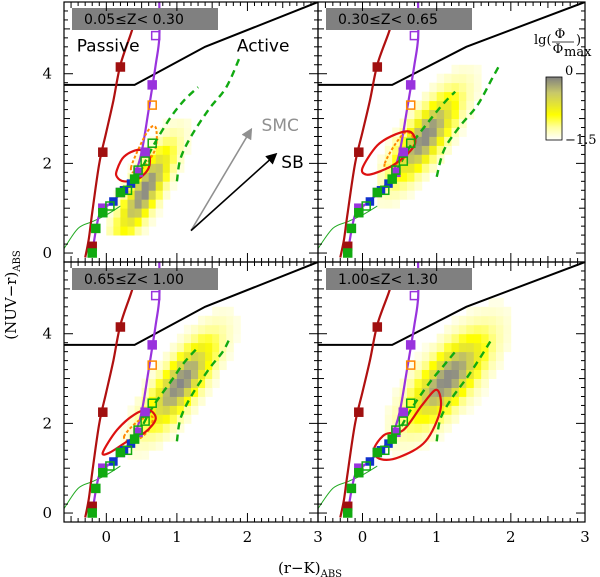 The image size is (600, 577). Describe the element at coordinates (92, 227) in the screenshot. I see `thin-green-curve` at that location.